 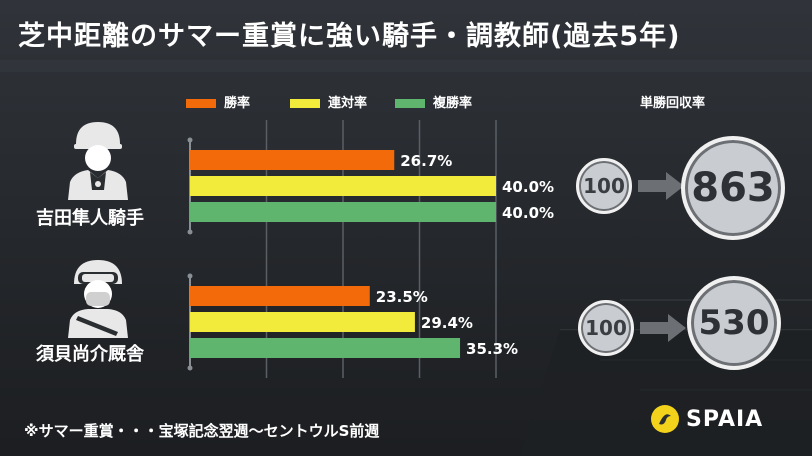 I want to click on jockey-icon, so click(x=98, y=161).